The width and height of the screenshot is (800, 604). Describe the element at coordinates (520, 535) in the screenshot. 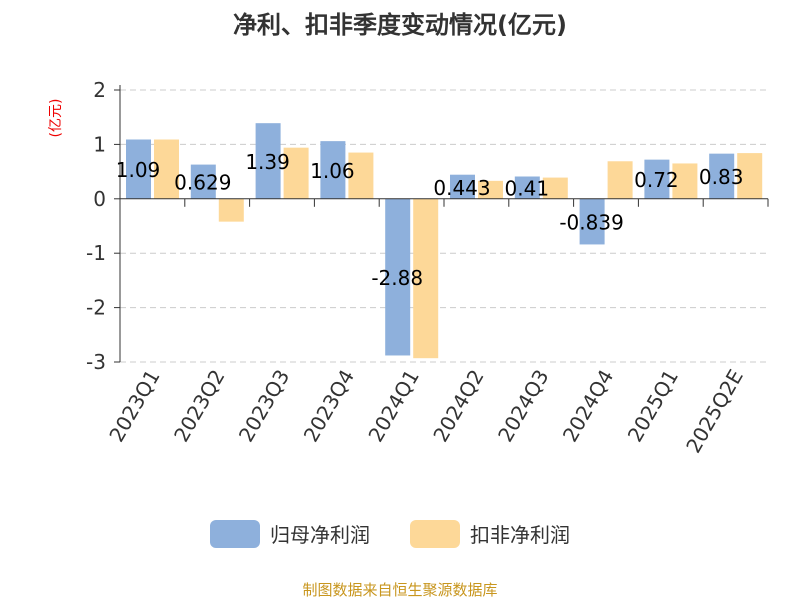

I see `legend-label: 扣非净利润` at that location.